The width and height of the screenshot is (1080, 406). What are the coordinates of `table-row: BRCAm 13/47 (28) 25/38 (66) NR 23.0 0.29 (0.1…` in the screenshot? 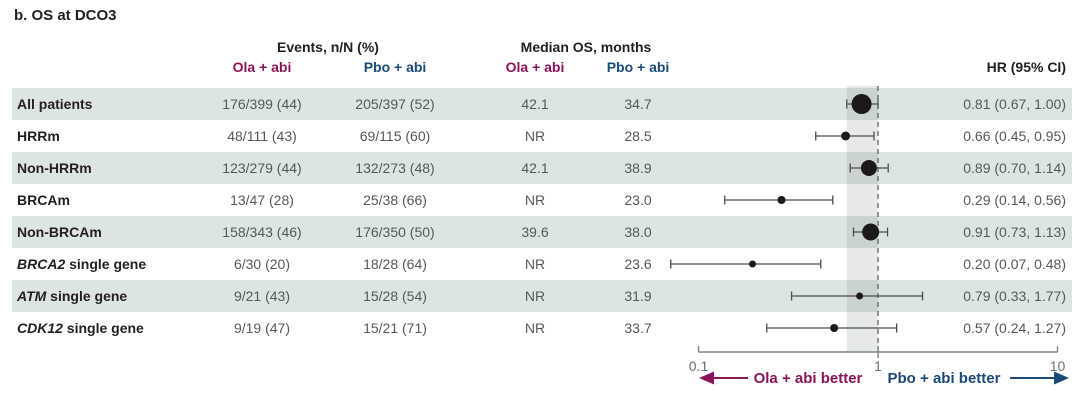 It's located at (542, 200).